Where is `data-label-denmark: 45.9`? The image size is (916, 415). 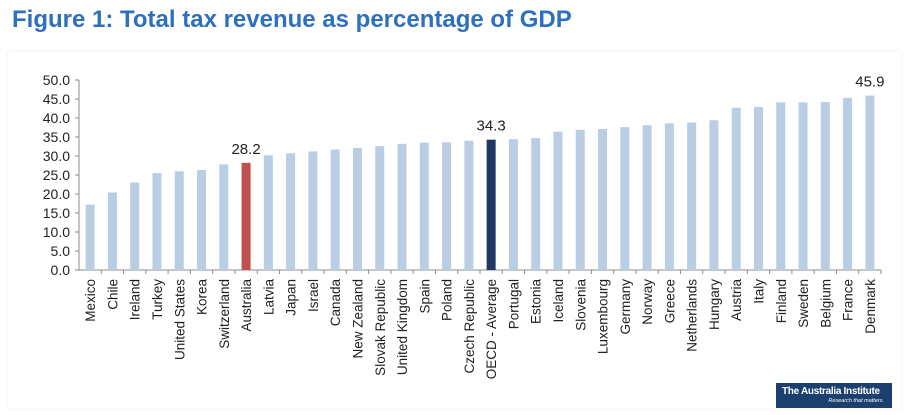
data-label-denmark: 45.9 is located at coordinates (869, 82).